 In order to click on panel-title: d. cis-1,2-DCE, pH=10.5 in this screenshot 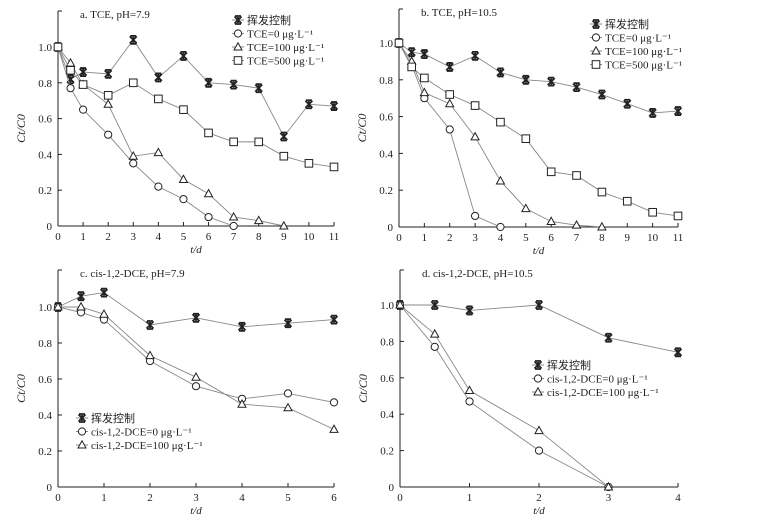, I will do `click(477, 274)`.